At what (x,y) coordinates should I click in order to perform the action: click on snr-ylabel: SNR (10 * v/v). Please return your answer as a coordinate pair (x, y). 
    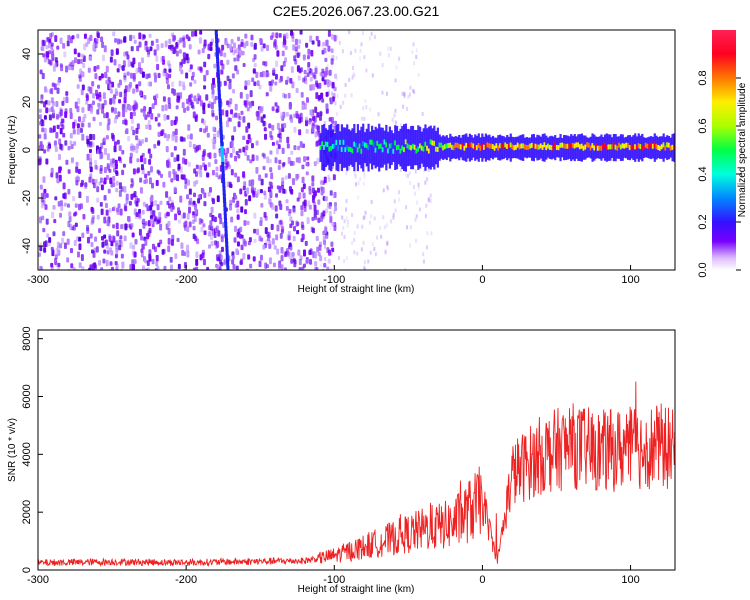
    Looking at the image, I should click on (12, 450).